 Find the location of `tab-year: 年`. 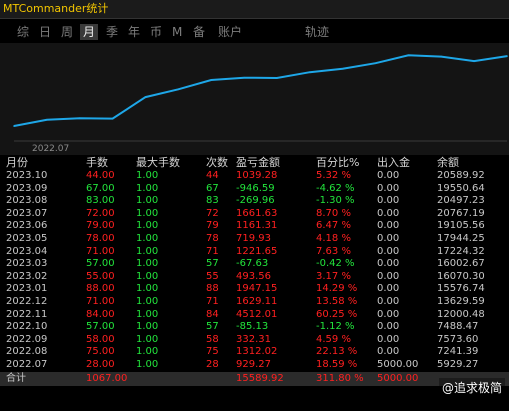

tab-year: 年 is located at coordinates (134, 32).